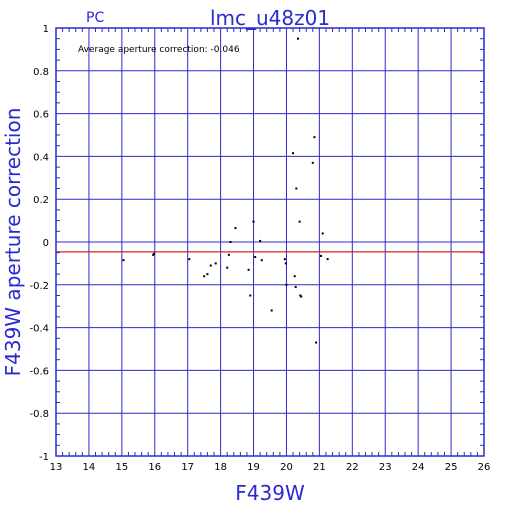 This screenshot has height=512, width=512. Describe the element at coordinates (44, 457) in the screenshot. I see `y-tick-label: -1` at that location.